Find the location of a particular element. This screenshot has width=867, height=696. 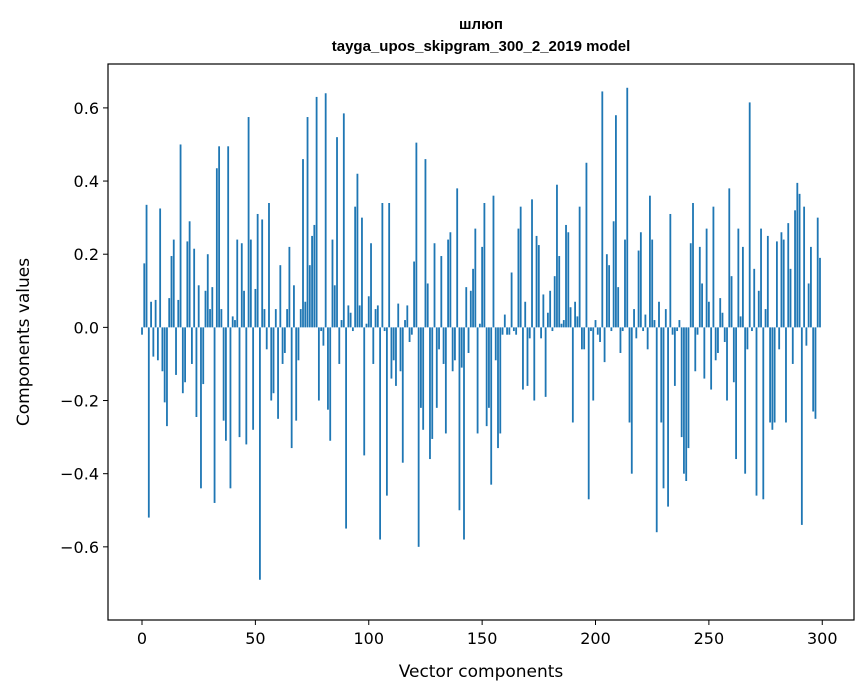

y-tick-label: −0.6 is located at coordinates (79, 547).